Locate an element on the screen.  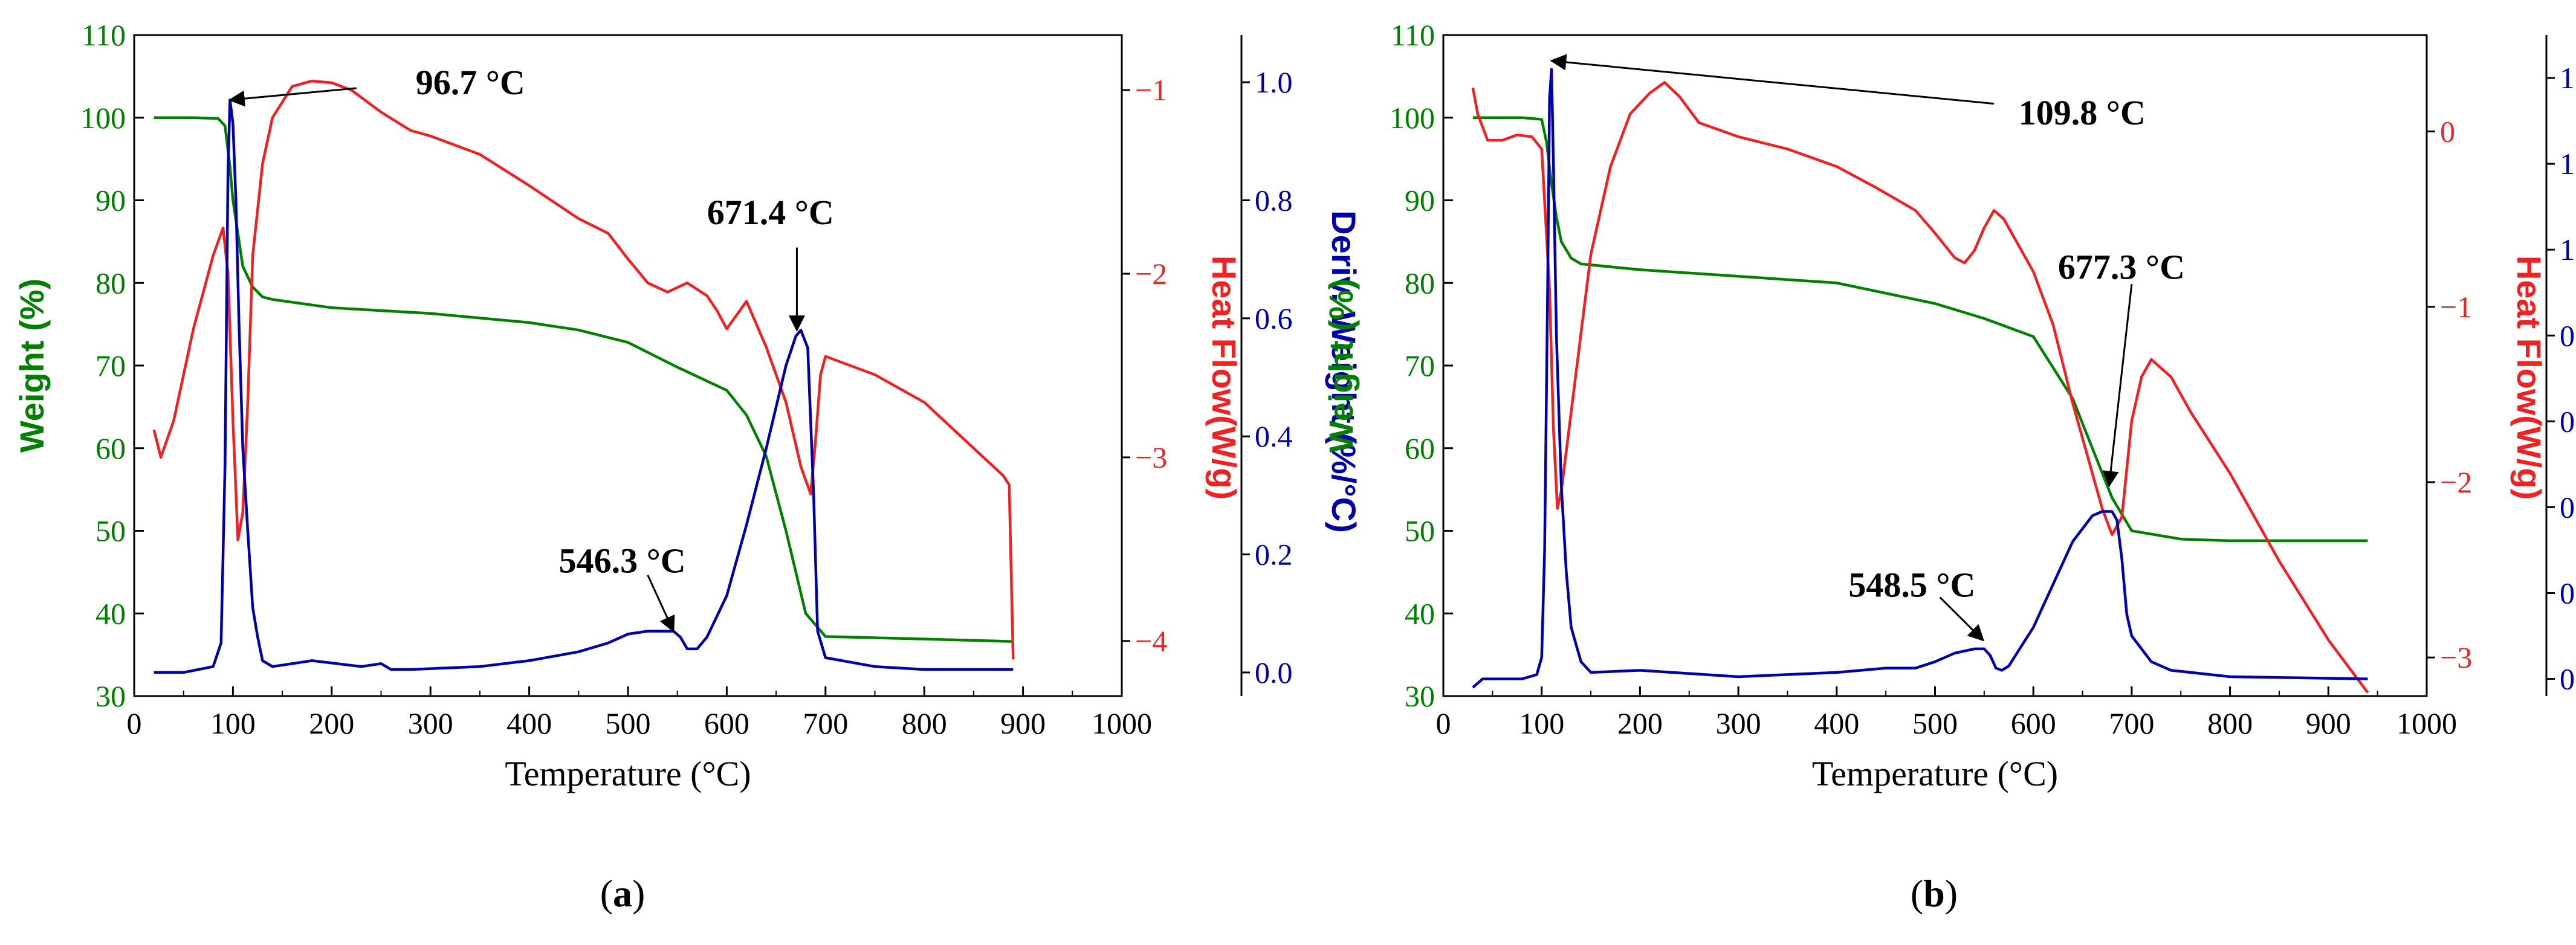
panel-label: (a) is located at coordinates (623, 894).